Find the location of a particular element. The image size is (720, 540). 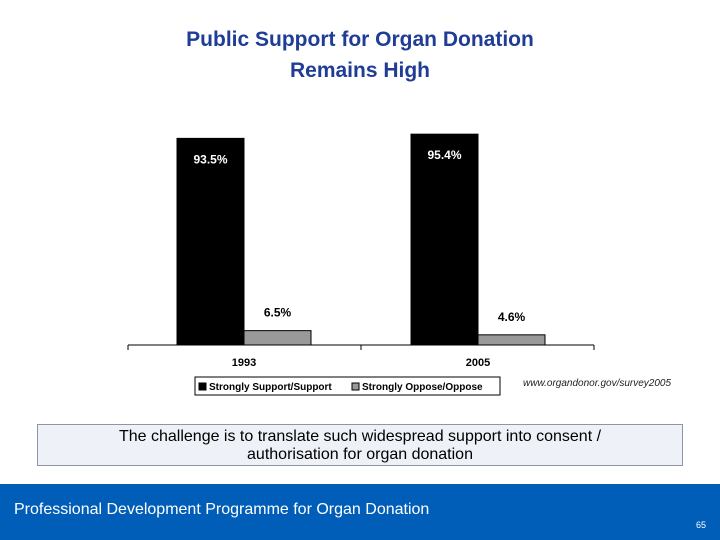

x-tick-label-2005: 2005 is located at coordinates (478, 363).